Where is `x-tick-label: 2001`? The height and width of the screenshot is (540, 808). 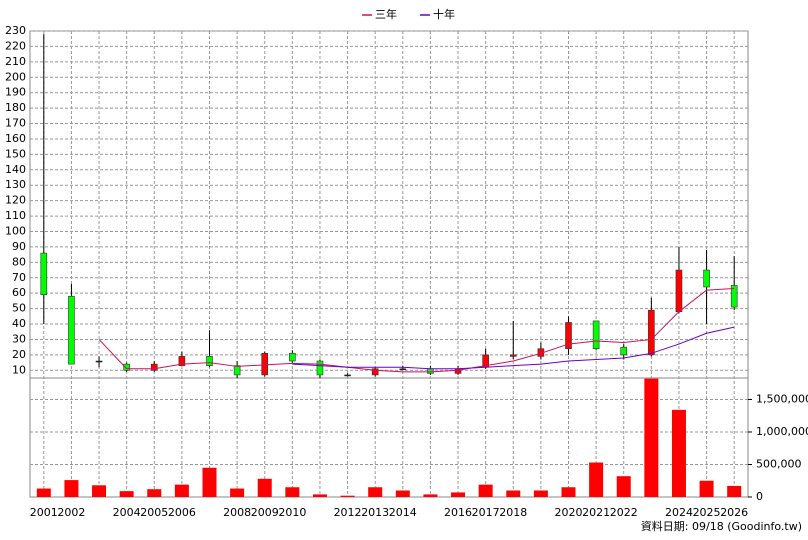
x-tick-label: 2001 is located at coordinates (44, 512).